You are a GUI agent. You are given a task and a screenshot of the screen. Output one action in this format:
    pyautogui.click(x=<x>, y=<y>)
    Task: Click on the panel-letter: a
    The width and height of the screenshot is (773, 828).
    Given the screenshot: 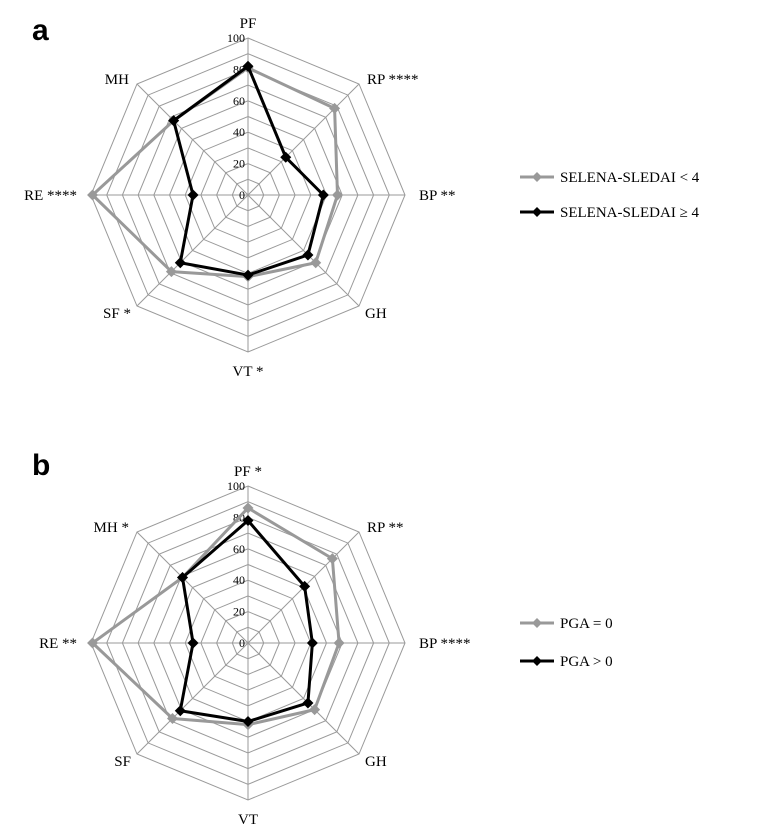 What is the action you would take?
    pyautogui.click(x=40, y=30)
    